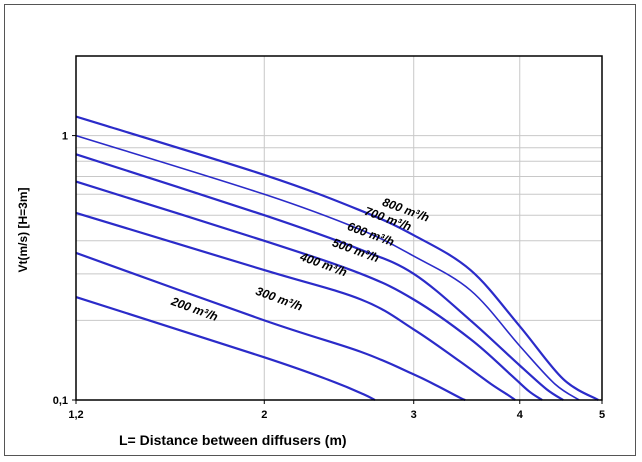 This screenshot has height=462, width=642. Describe the element at coordinates (602, 415) in the screenshot. I see `x-tick-label: 5` at that location.